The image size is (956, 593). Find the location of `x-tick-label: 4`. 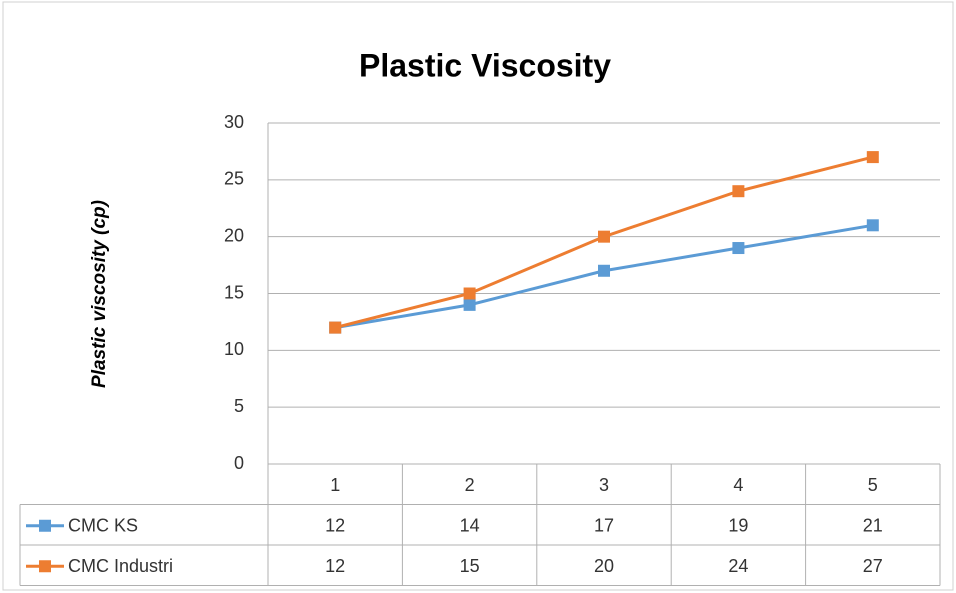

x-tick-label: 4 is located at coordinates (738, 485).